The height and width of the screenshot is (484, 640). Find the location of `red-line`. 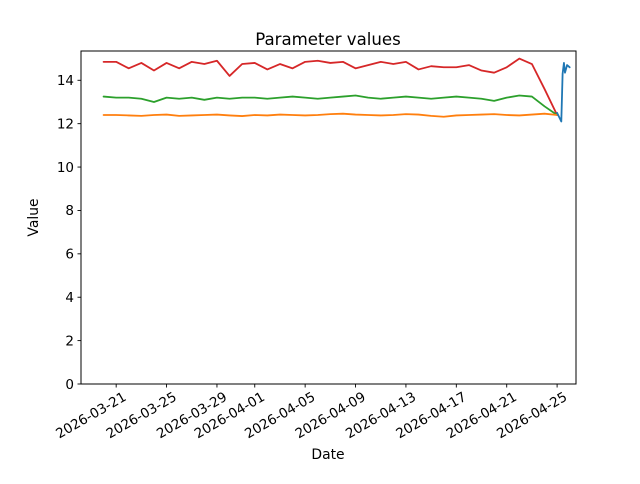

red-line is located at coordinates (330, 86).